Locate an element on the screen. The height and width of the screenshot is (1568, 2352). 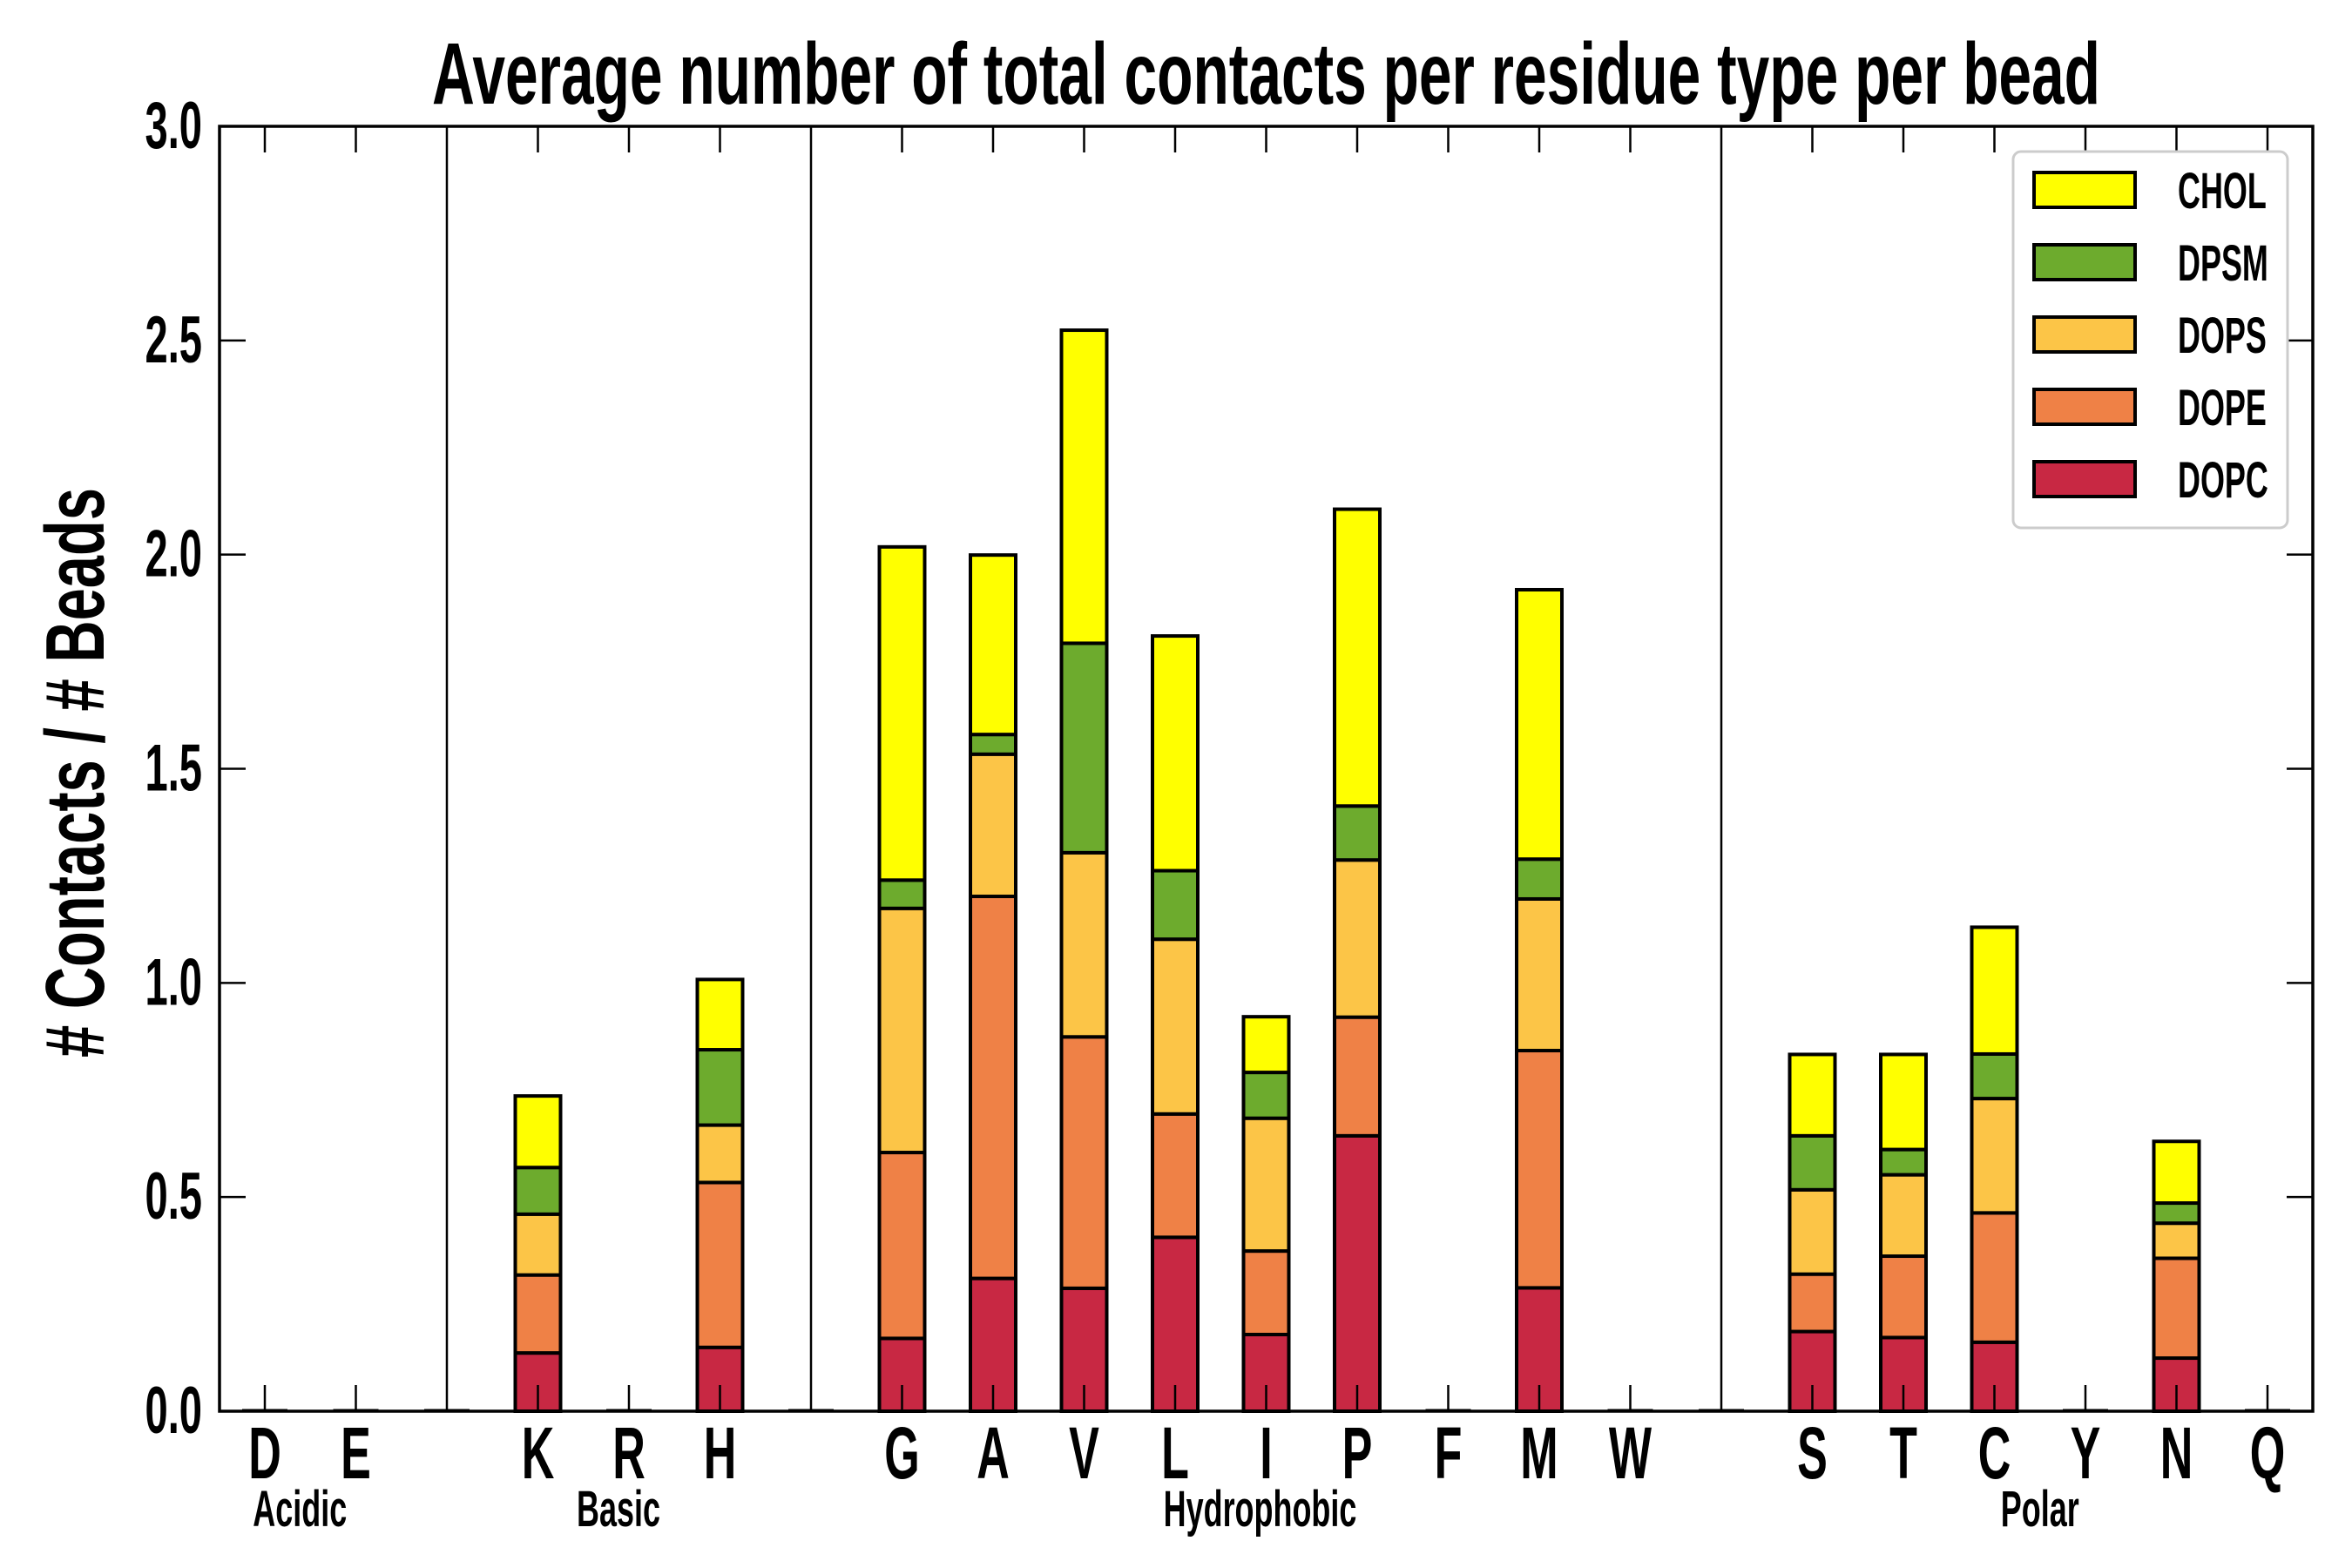
bar-stack-C is located at coordinates (1994, 1169).